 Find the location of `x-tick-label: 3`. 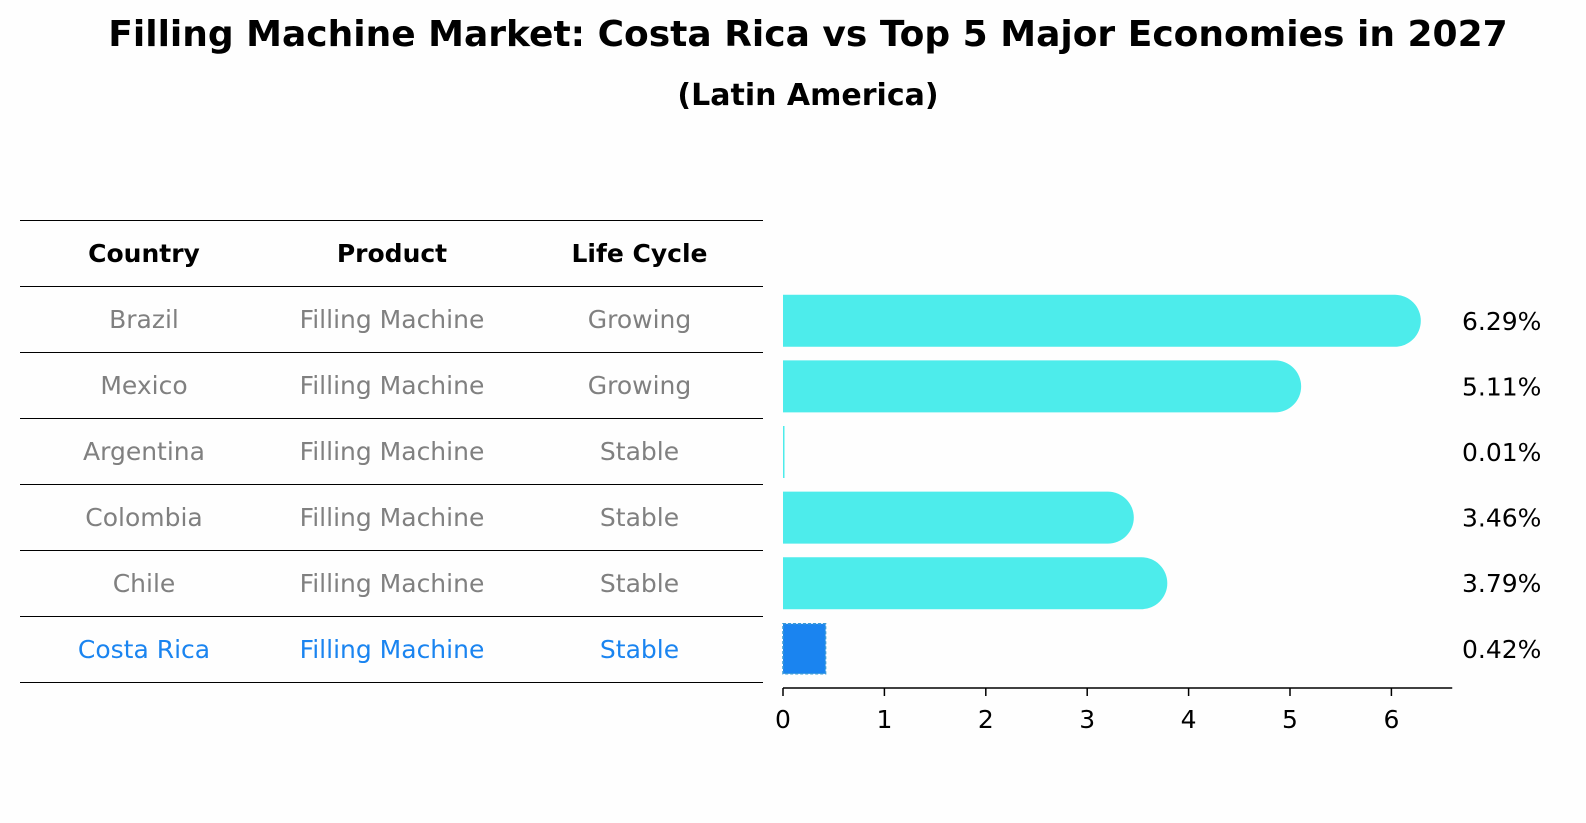

x-tick-label: 3 is located at coordinates (1087, 719).